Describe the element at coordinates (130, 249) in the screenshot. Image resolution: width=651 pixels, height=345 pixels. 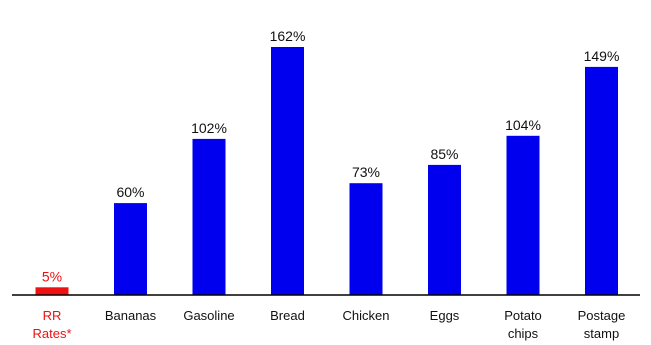
I see `bar-bananas` at that location.